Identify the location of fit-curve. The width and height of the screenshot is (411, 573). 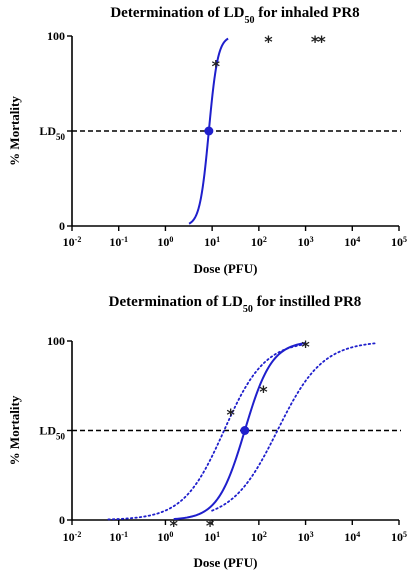
(239, 431).